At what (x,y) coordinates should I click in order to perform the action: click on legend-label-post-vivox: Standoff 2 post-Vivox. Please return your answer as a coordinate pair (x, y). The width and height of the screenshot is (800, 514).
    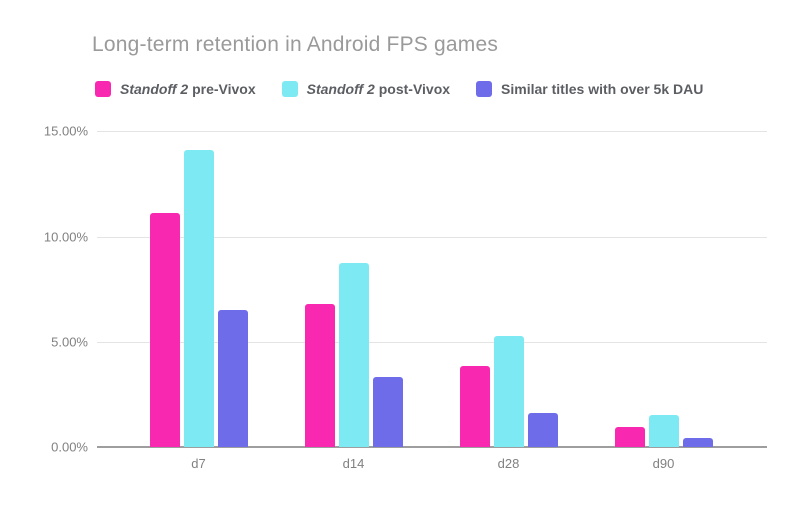
    Looking at the image, I should click on (378, 89).